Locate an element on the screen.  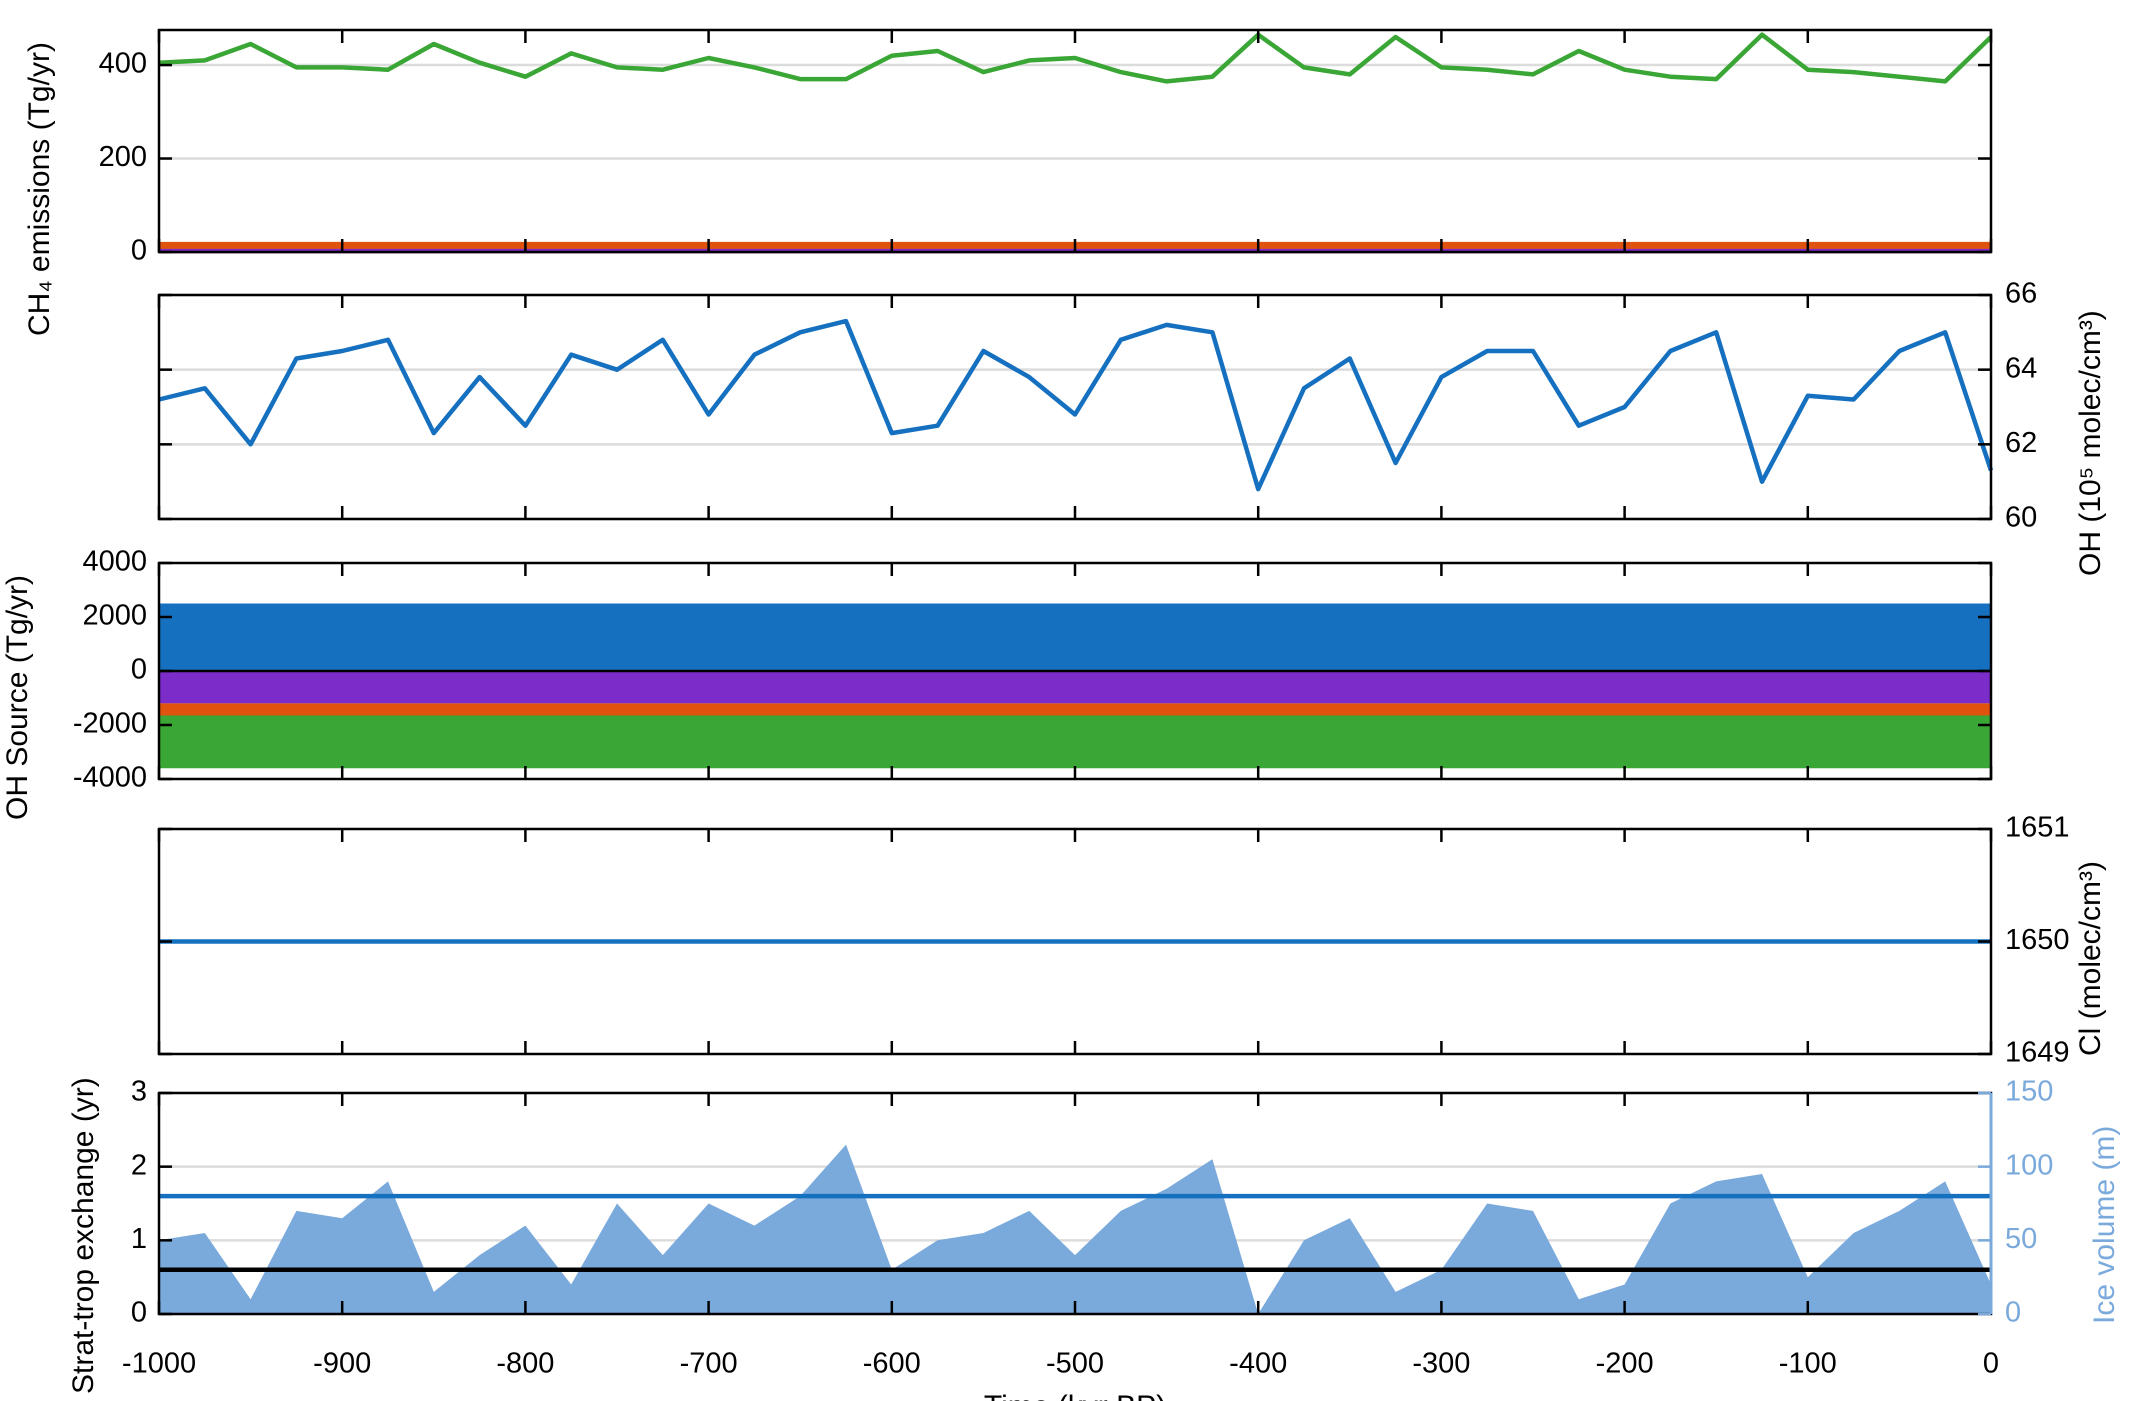
y-tick-label: 64 is located at coordinates (2021, 368).